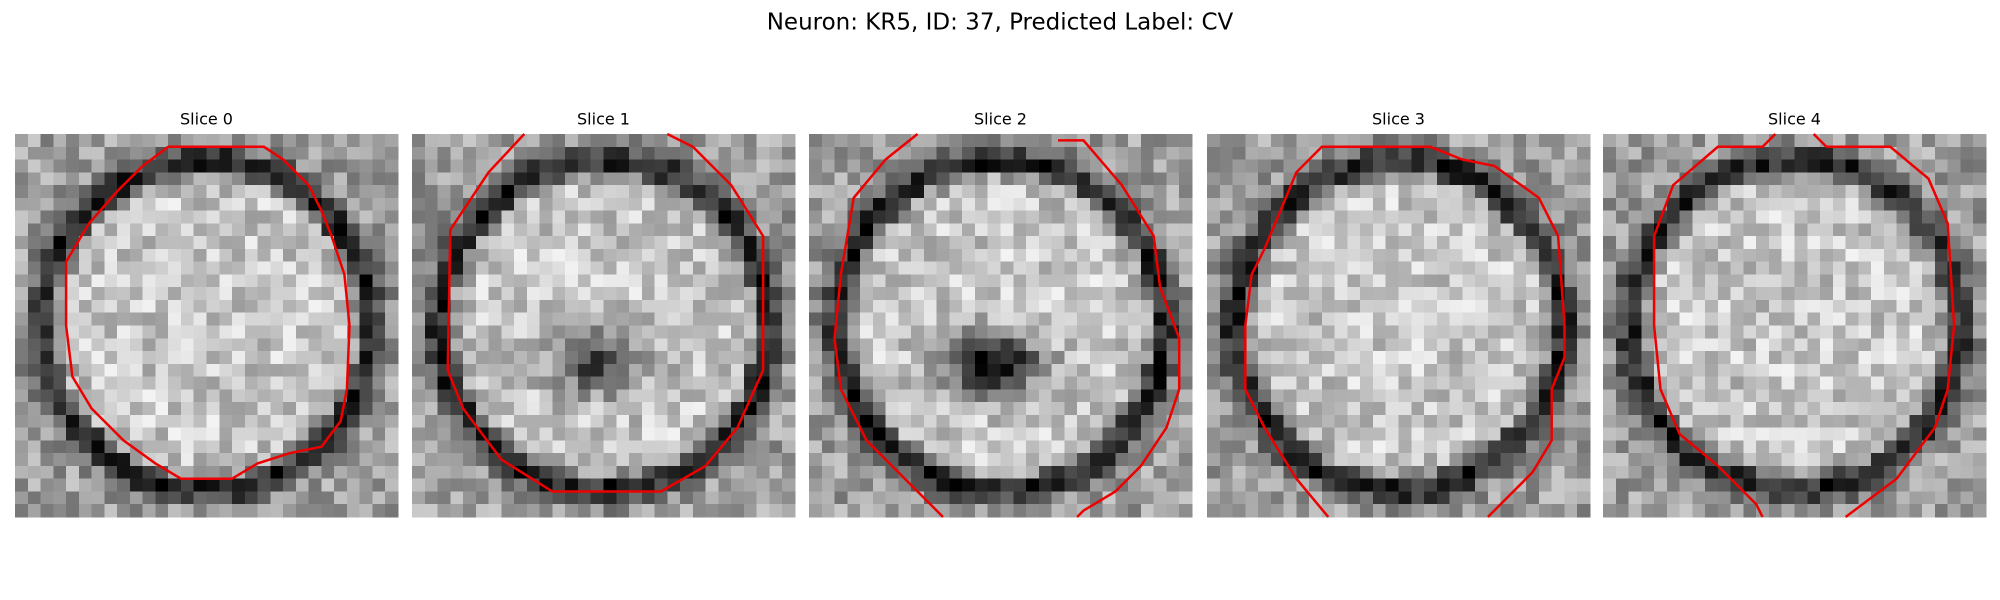 The image size is (2000, 600). What do you see at coordinates (1000, 23) in the screenshot?
I see `figure-title: Neuron: KR5, ID: 37, Predicted Label: CV` at bounding box center [1000, 23].